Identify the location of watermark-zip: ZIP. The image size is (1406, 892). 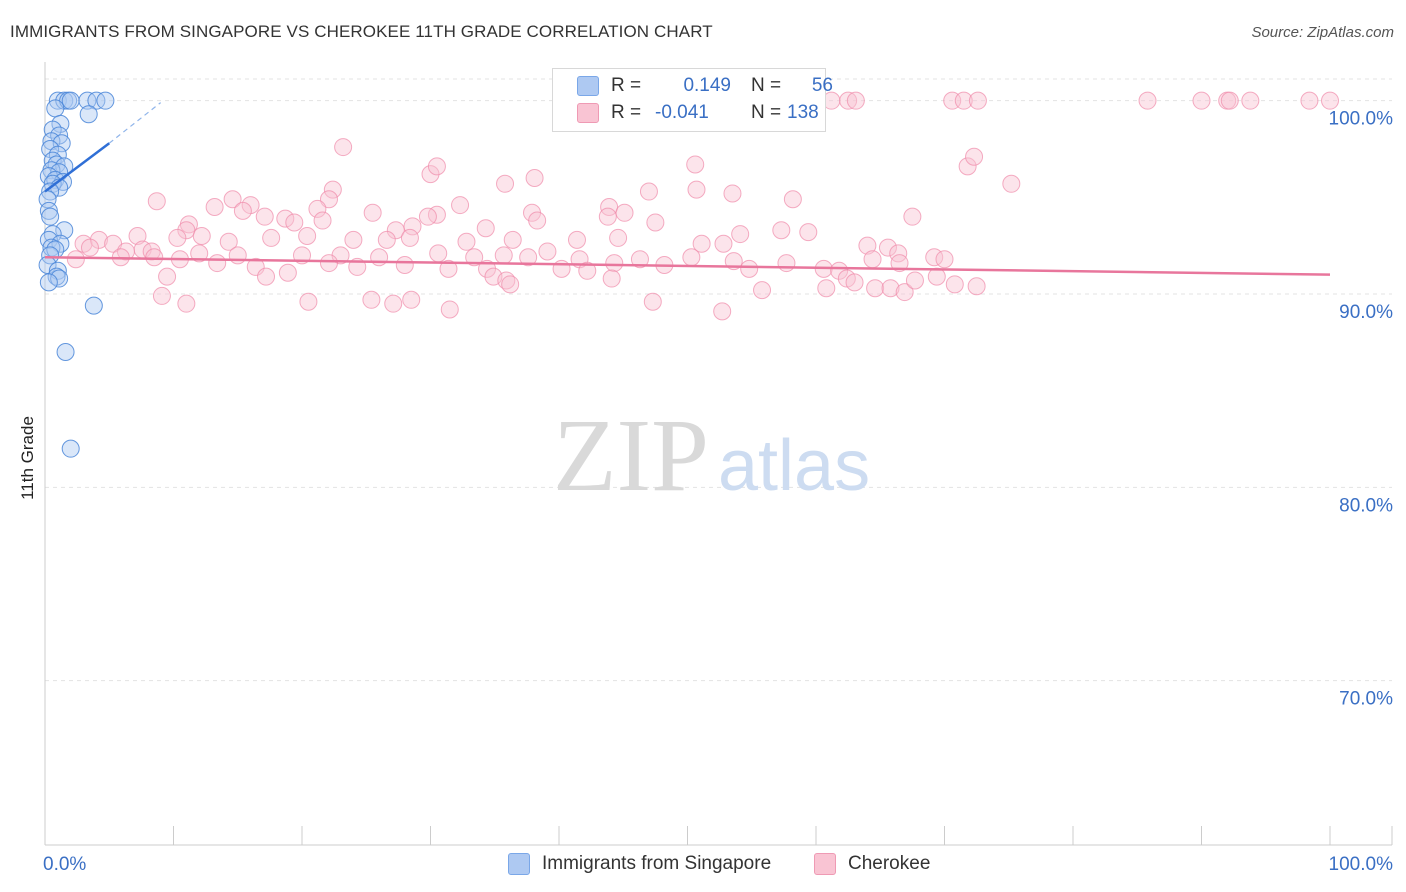
(631, 455).